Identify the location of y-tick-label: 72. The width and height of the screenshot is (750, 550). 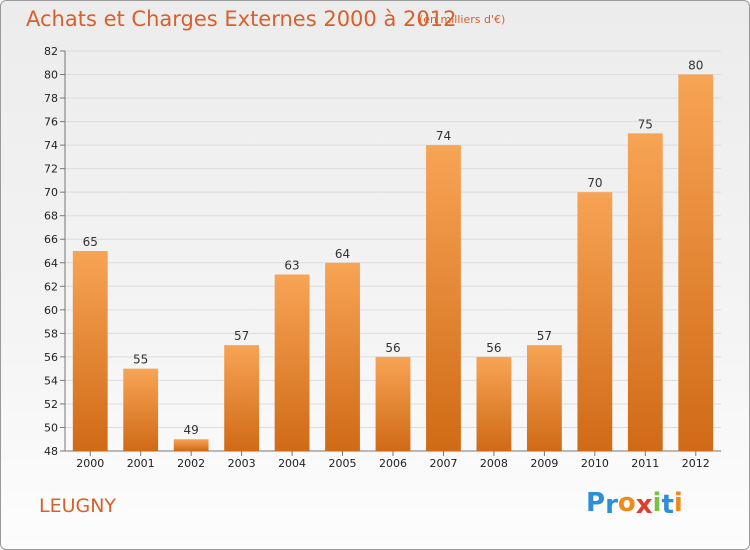
(51, 169).